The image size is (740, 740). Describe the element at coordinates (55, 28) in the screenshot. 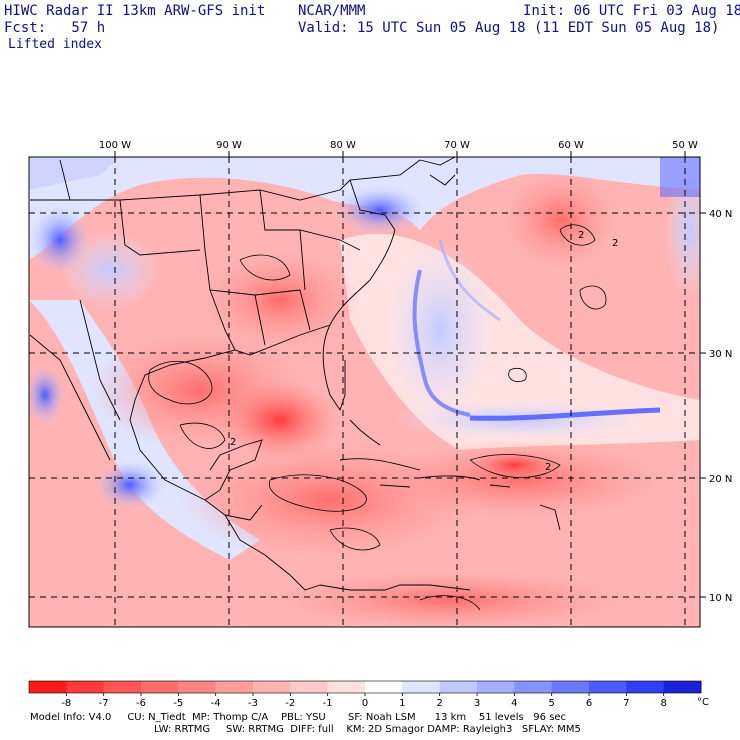

I see `forecast-hour: Fcst: 57 h` at that location.